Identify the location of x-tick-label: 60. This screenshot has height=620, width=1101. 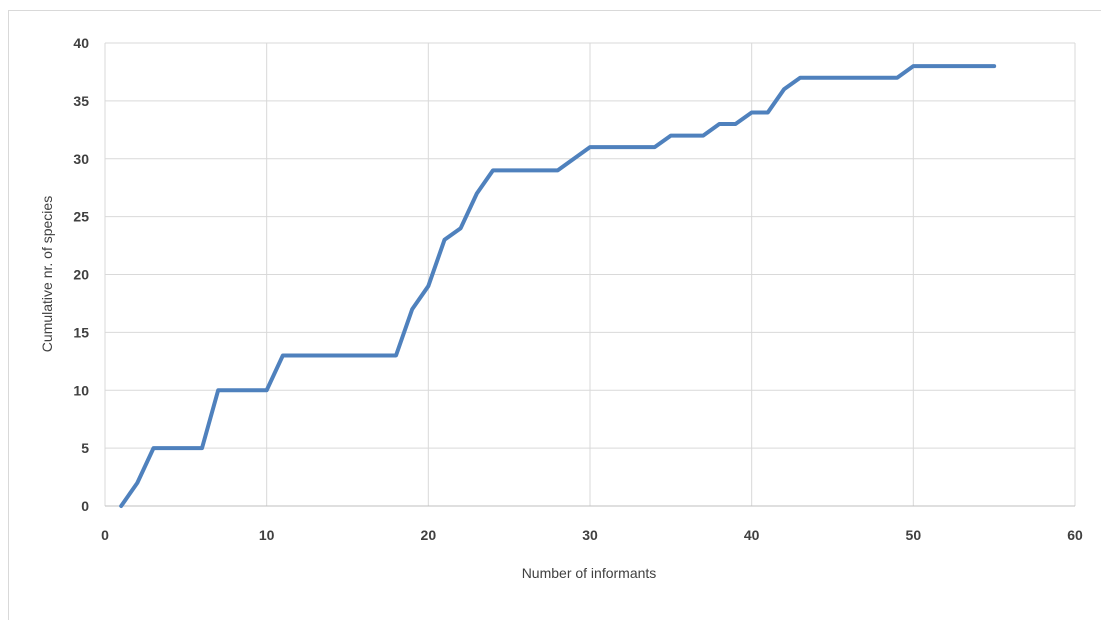
(1075, 535).